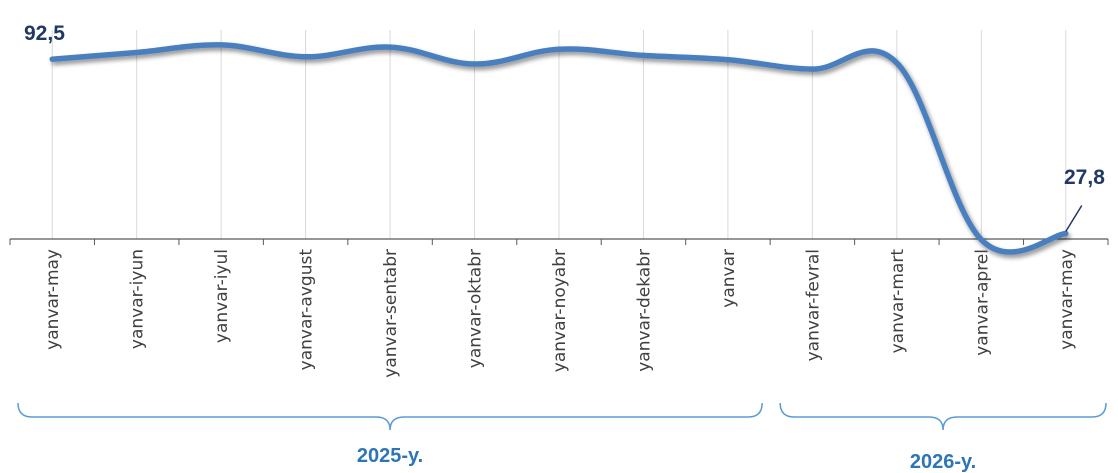 Image resolution: width=1118 pixels, height=473 pixels. Describe the element at coordinates (44, 33) in the screenshot. I see `data-label-first: 92,5` at that location.